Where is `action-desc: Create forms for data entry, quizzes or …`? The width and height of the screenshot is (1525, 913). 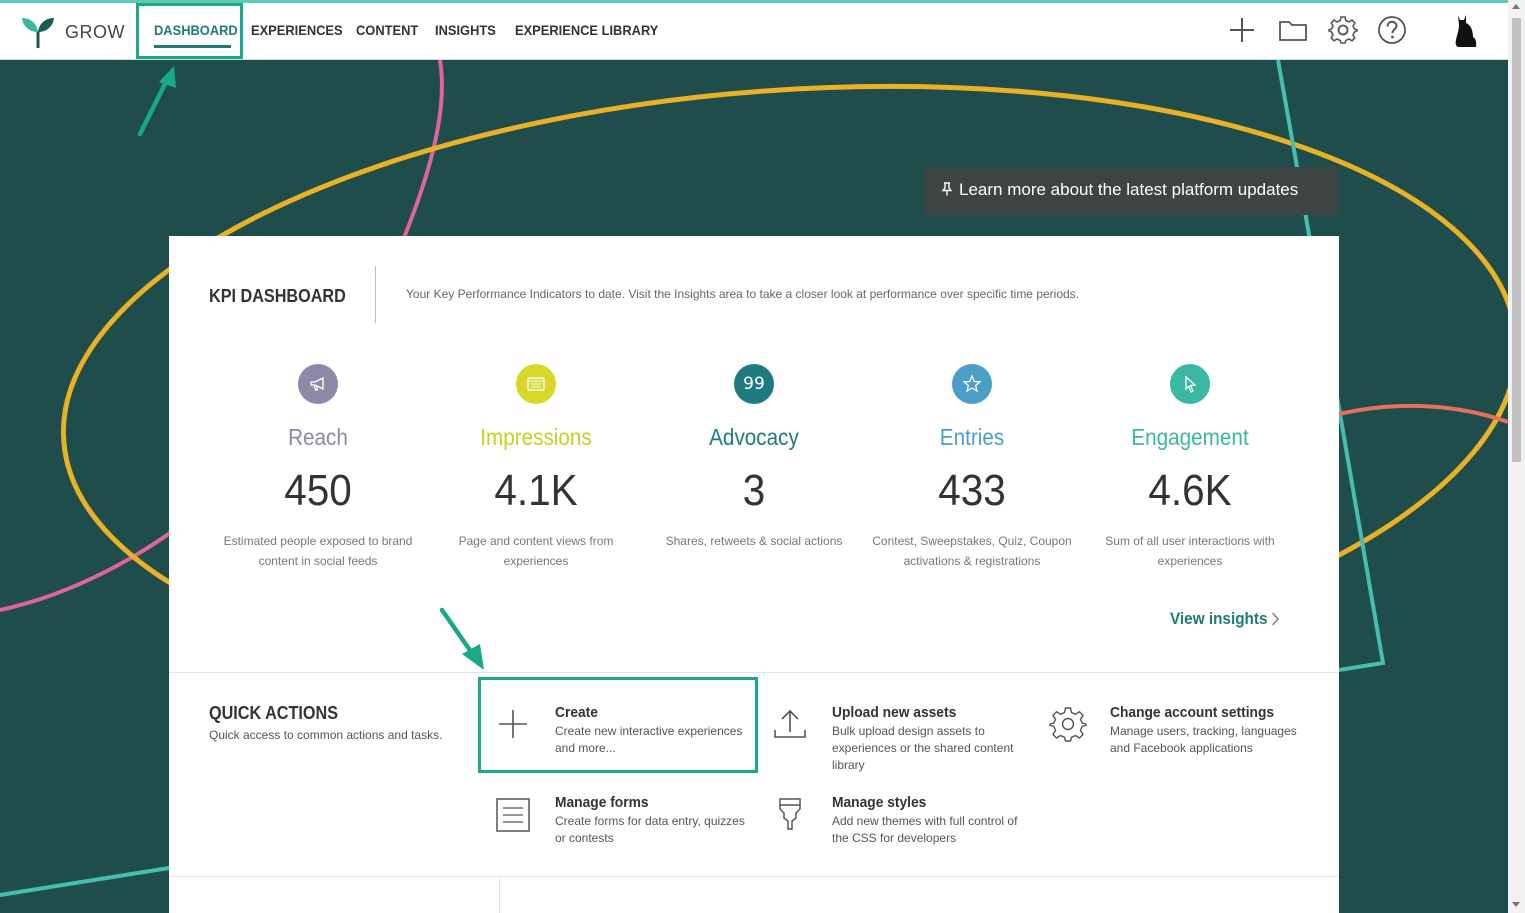 action-desc: Create forms for data entry, quizzes or … is located at coordinates (650, 829).